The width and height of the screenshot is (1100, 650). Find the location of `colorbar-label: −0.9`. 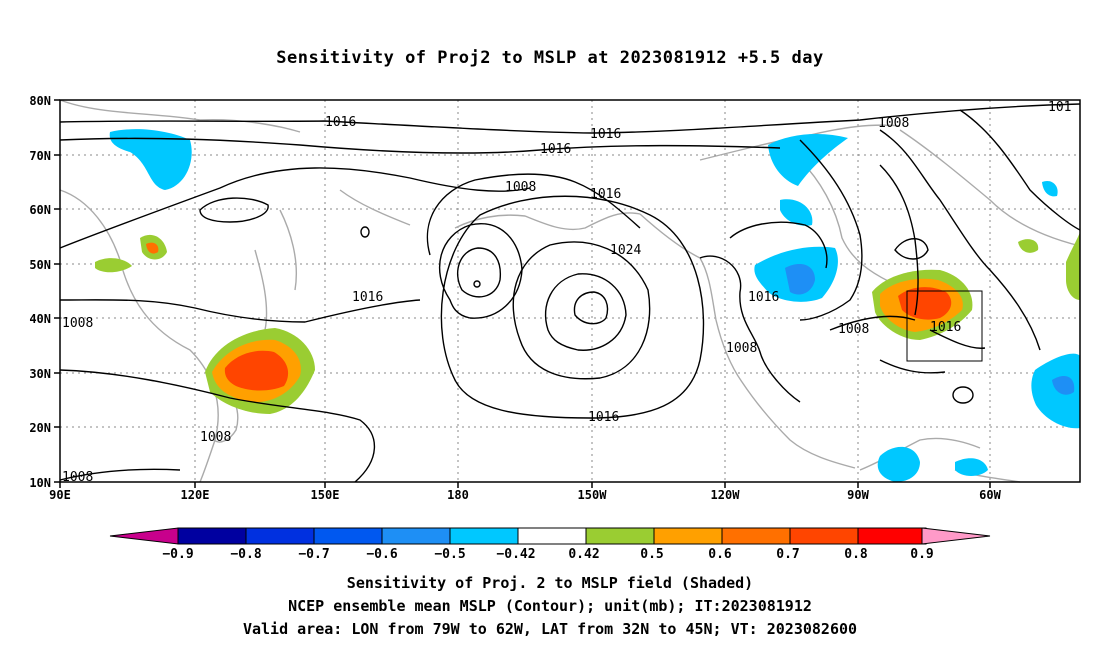

colorbar-label: −0.9 is located at coordinates (177, 554).